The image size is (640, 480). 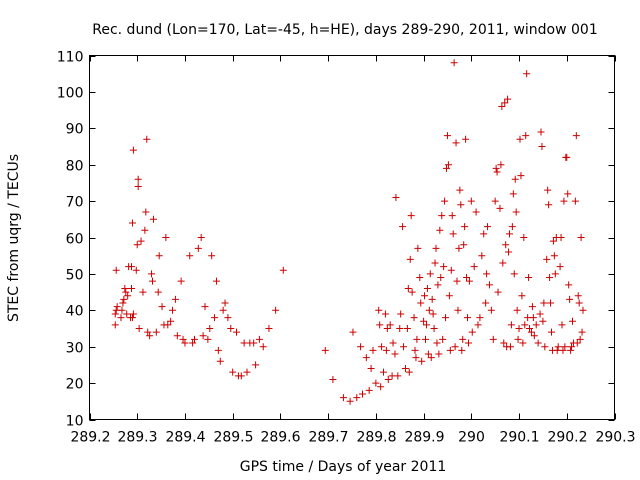 What do you see at coordinates (185, 438) in the screenshot?
I see `x-tick-label: 289.4` at bounding box center [185, 438].